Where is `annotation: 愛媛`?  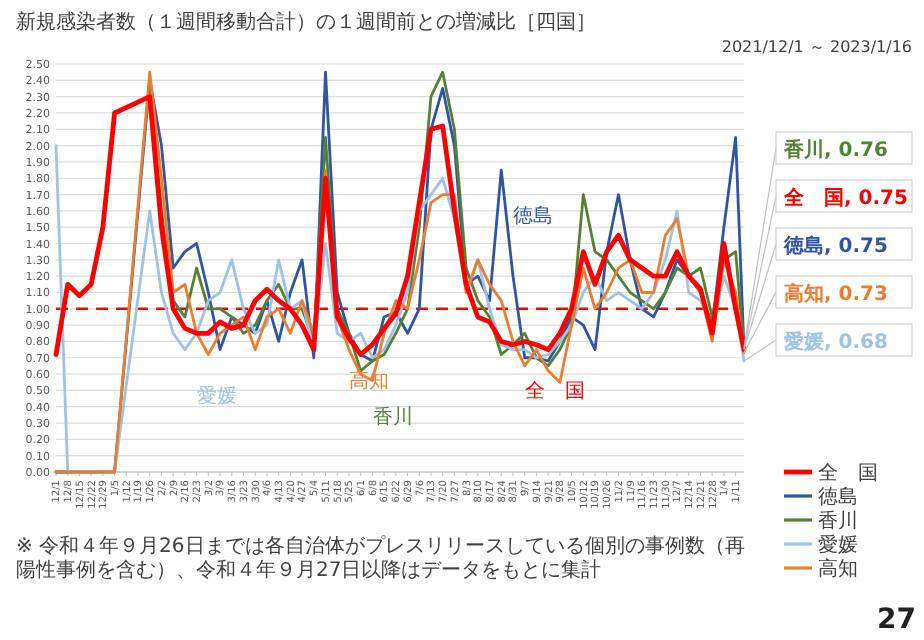 annotation: 愛媛 is located at coordinates (216, 395).